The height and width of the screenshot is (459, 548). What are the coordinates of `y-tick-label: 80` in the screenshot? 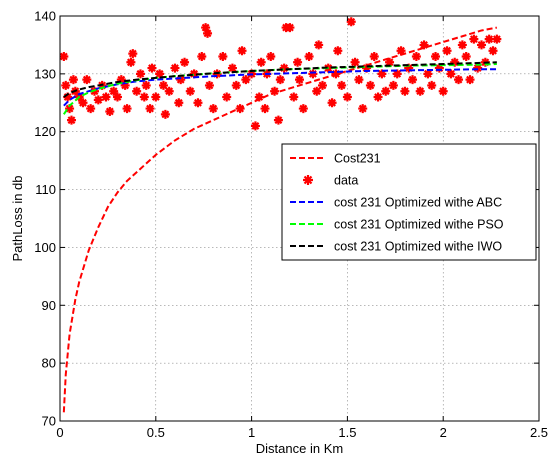 It's located at (49, 363).